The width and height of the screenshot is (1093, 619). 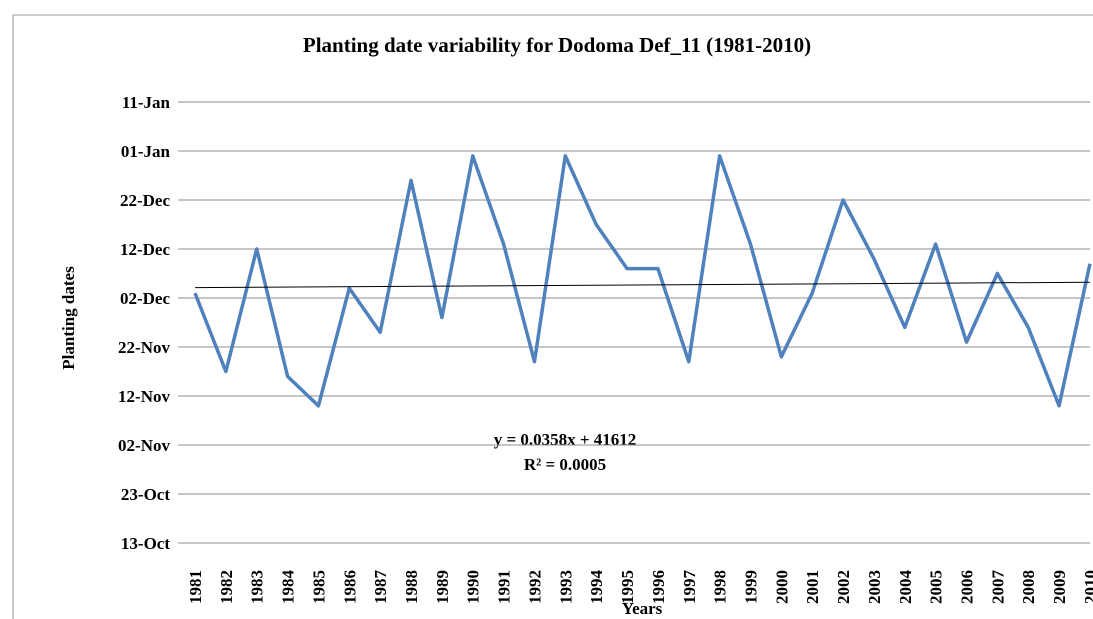 I want to click on x-tick-label: 2002, so click(x=843, y=587).